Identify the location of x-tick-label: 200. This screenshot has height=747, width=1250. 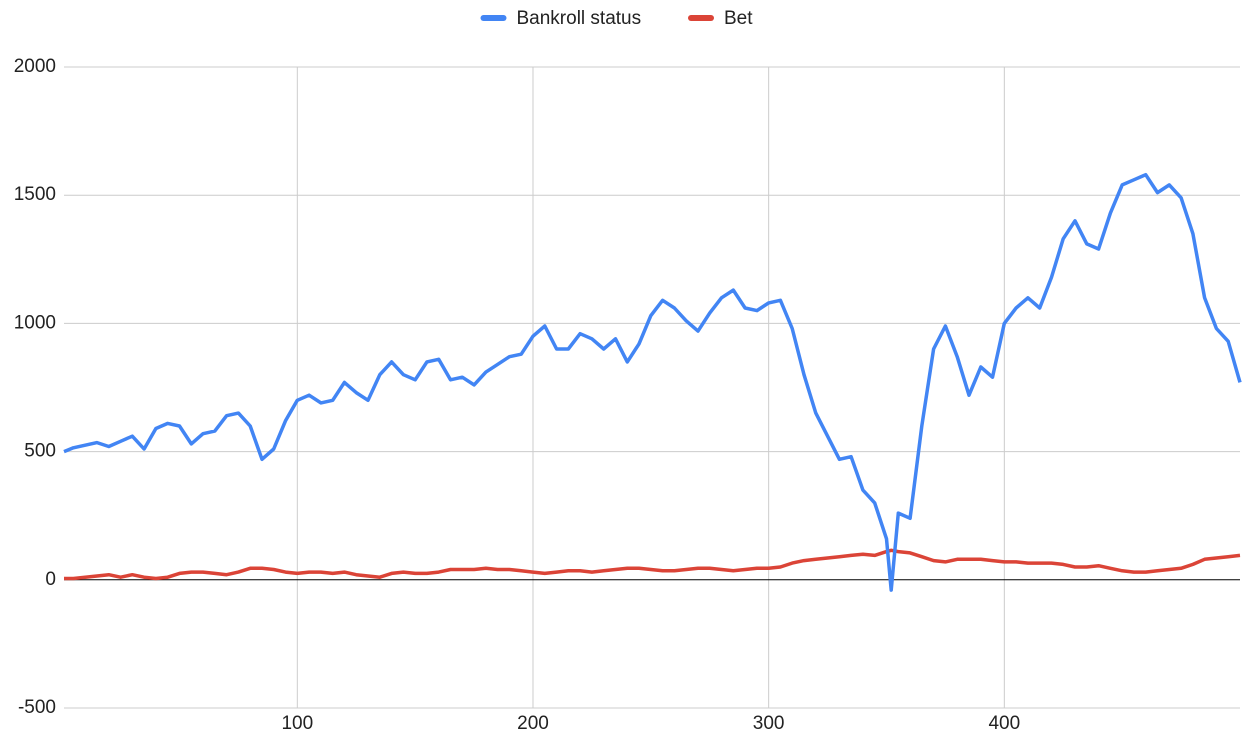
(533, 723).